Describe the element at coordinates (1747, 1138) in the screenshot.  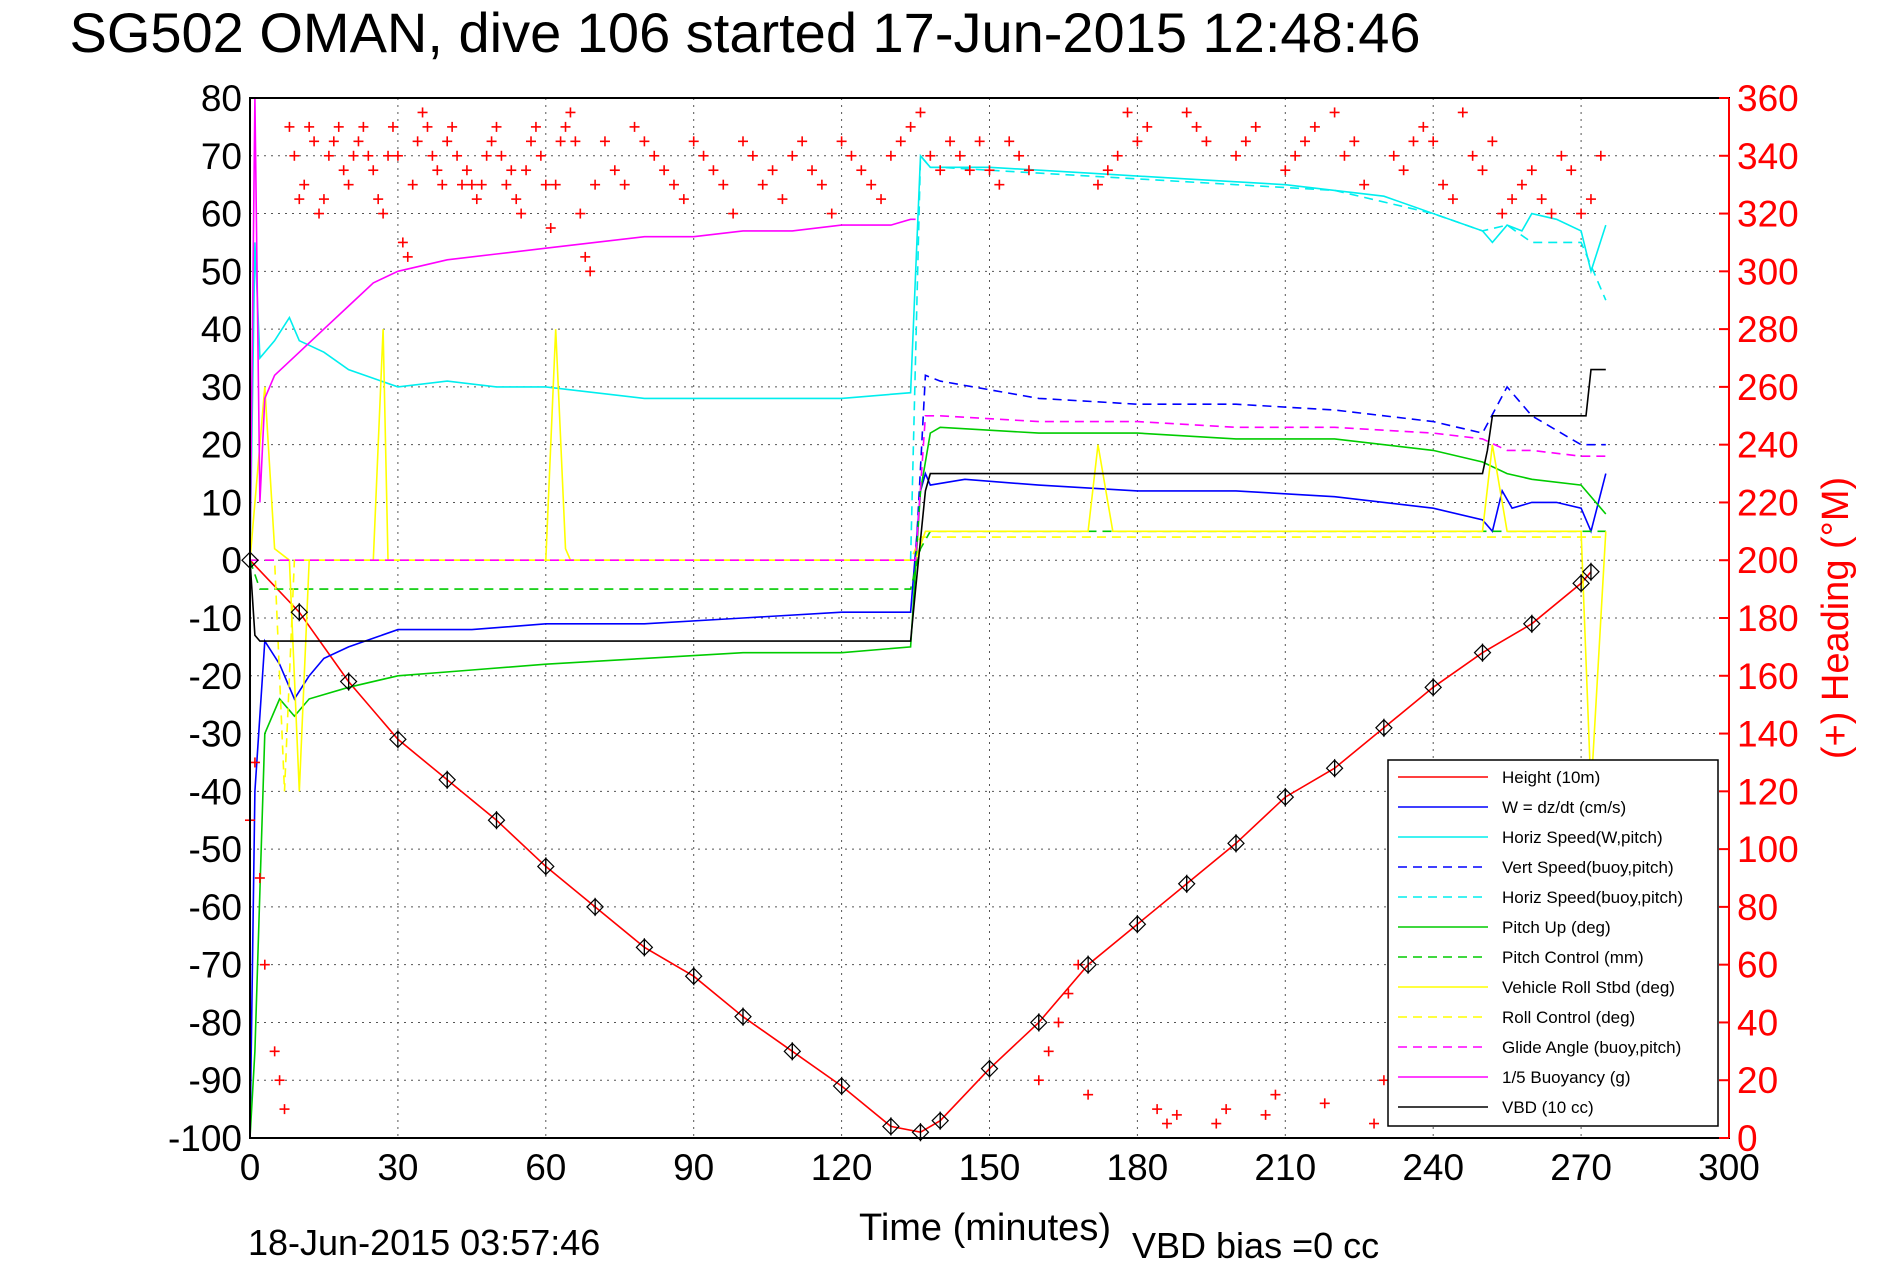
I see `y2-tick-label: 0` at that location.